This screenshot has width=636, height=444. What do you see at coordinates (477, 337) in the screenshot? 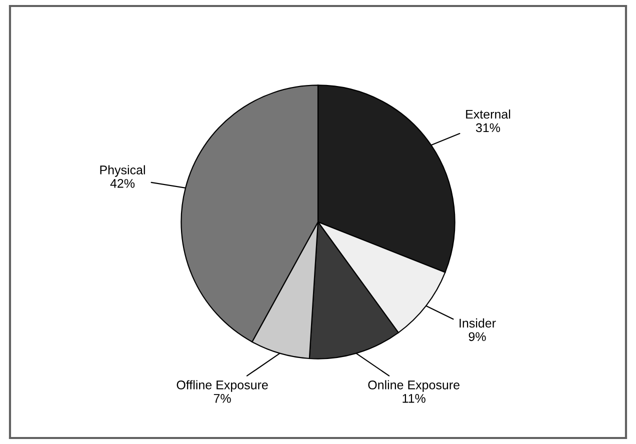
I see `data-label: 9%` at bounding box center [477, 337].